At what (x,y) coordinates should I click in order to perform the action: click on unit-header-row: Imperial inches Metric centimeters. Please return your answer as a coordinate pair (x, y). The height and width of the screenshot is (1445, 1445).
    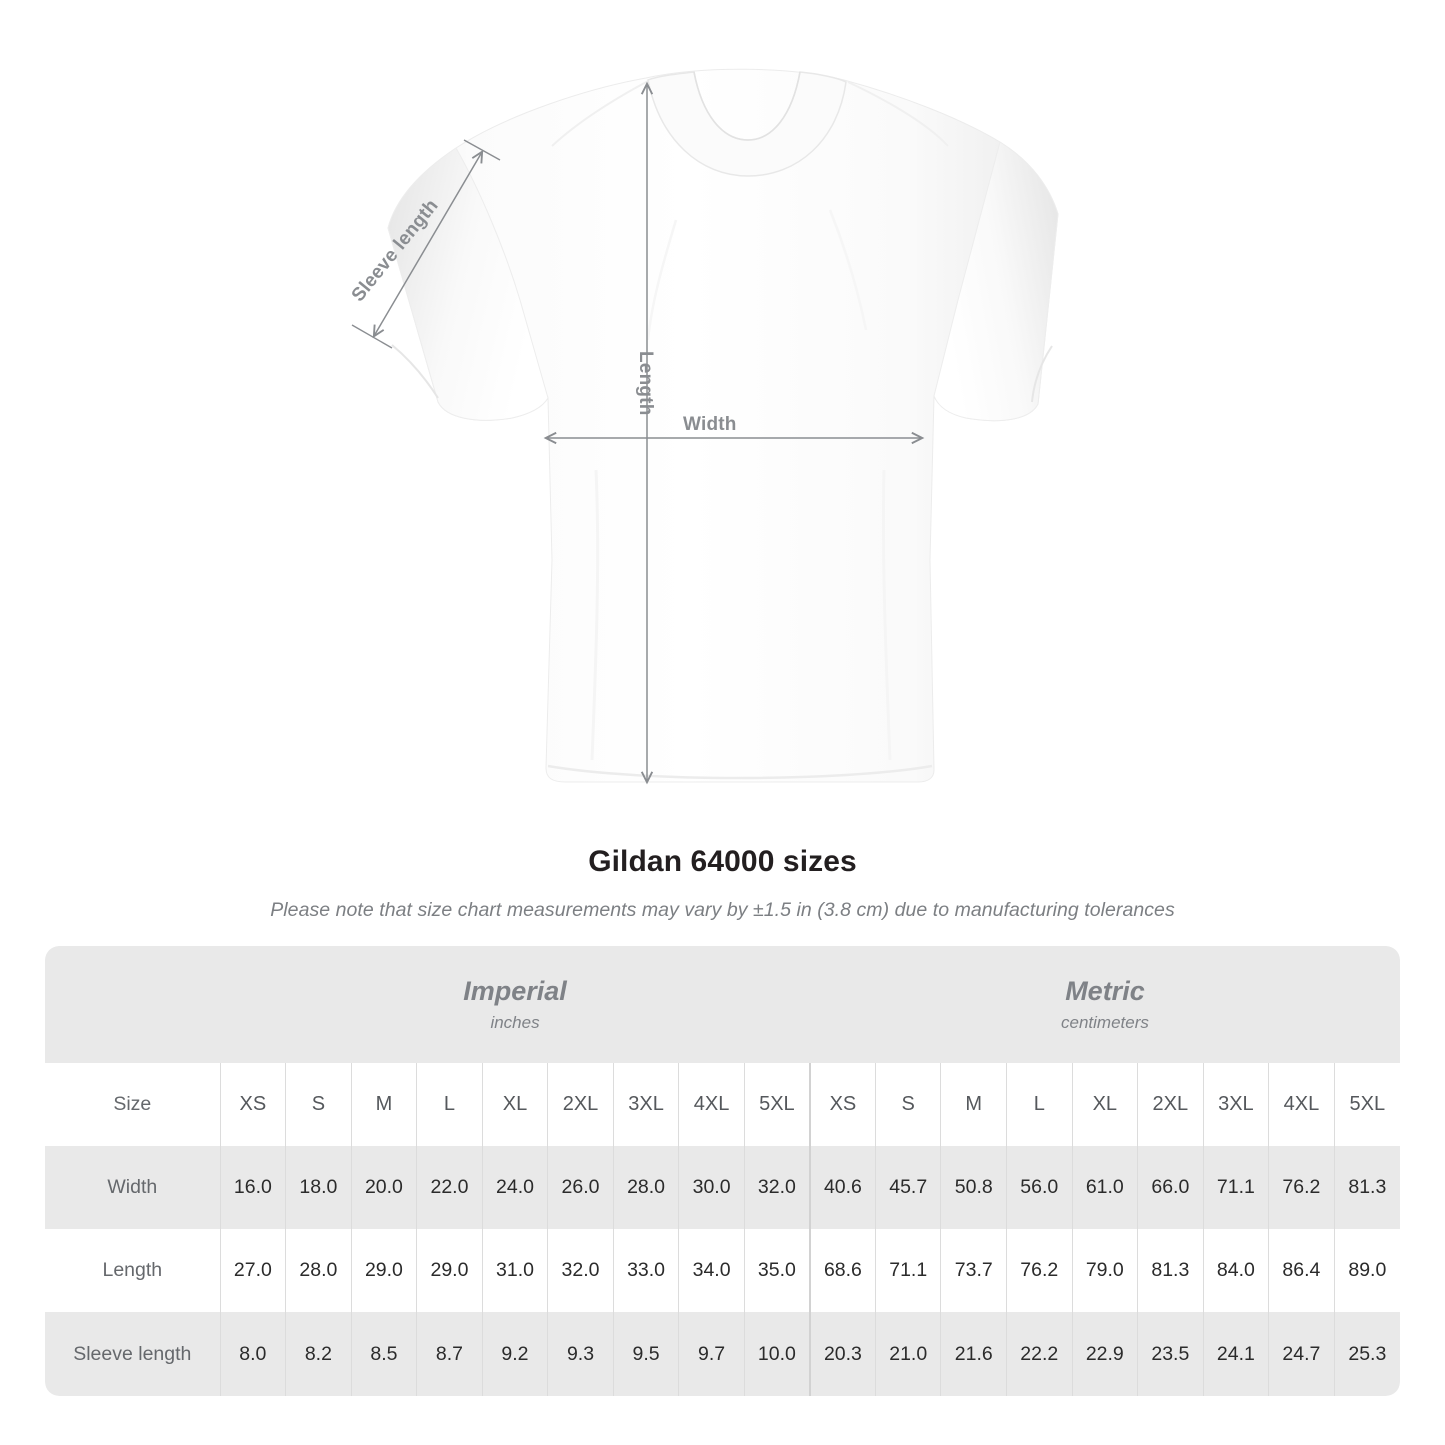
    Looking at the image, I should click on (722, 1004).